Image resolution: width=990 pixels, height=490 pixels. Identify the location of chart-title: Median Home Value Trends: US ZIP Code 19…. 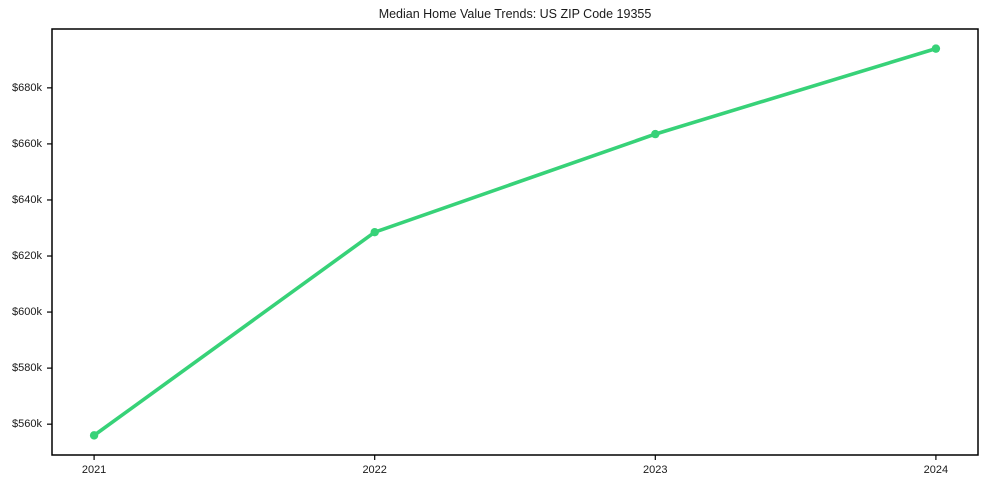
(515, 14).